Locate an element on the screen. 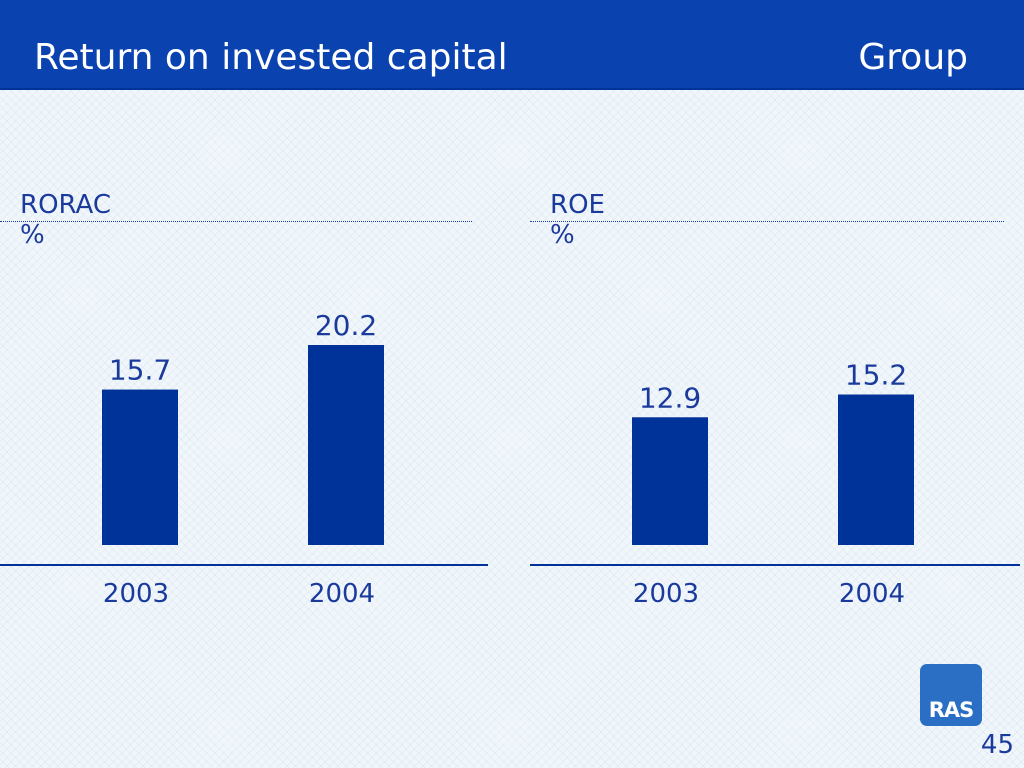 The image size is (1024, 768). page-number: 45 is located at coordinates (997, 745).